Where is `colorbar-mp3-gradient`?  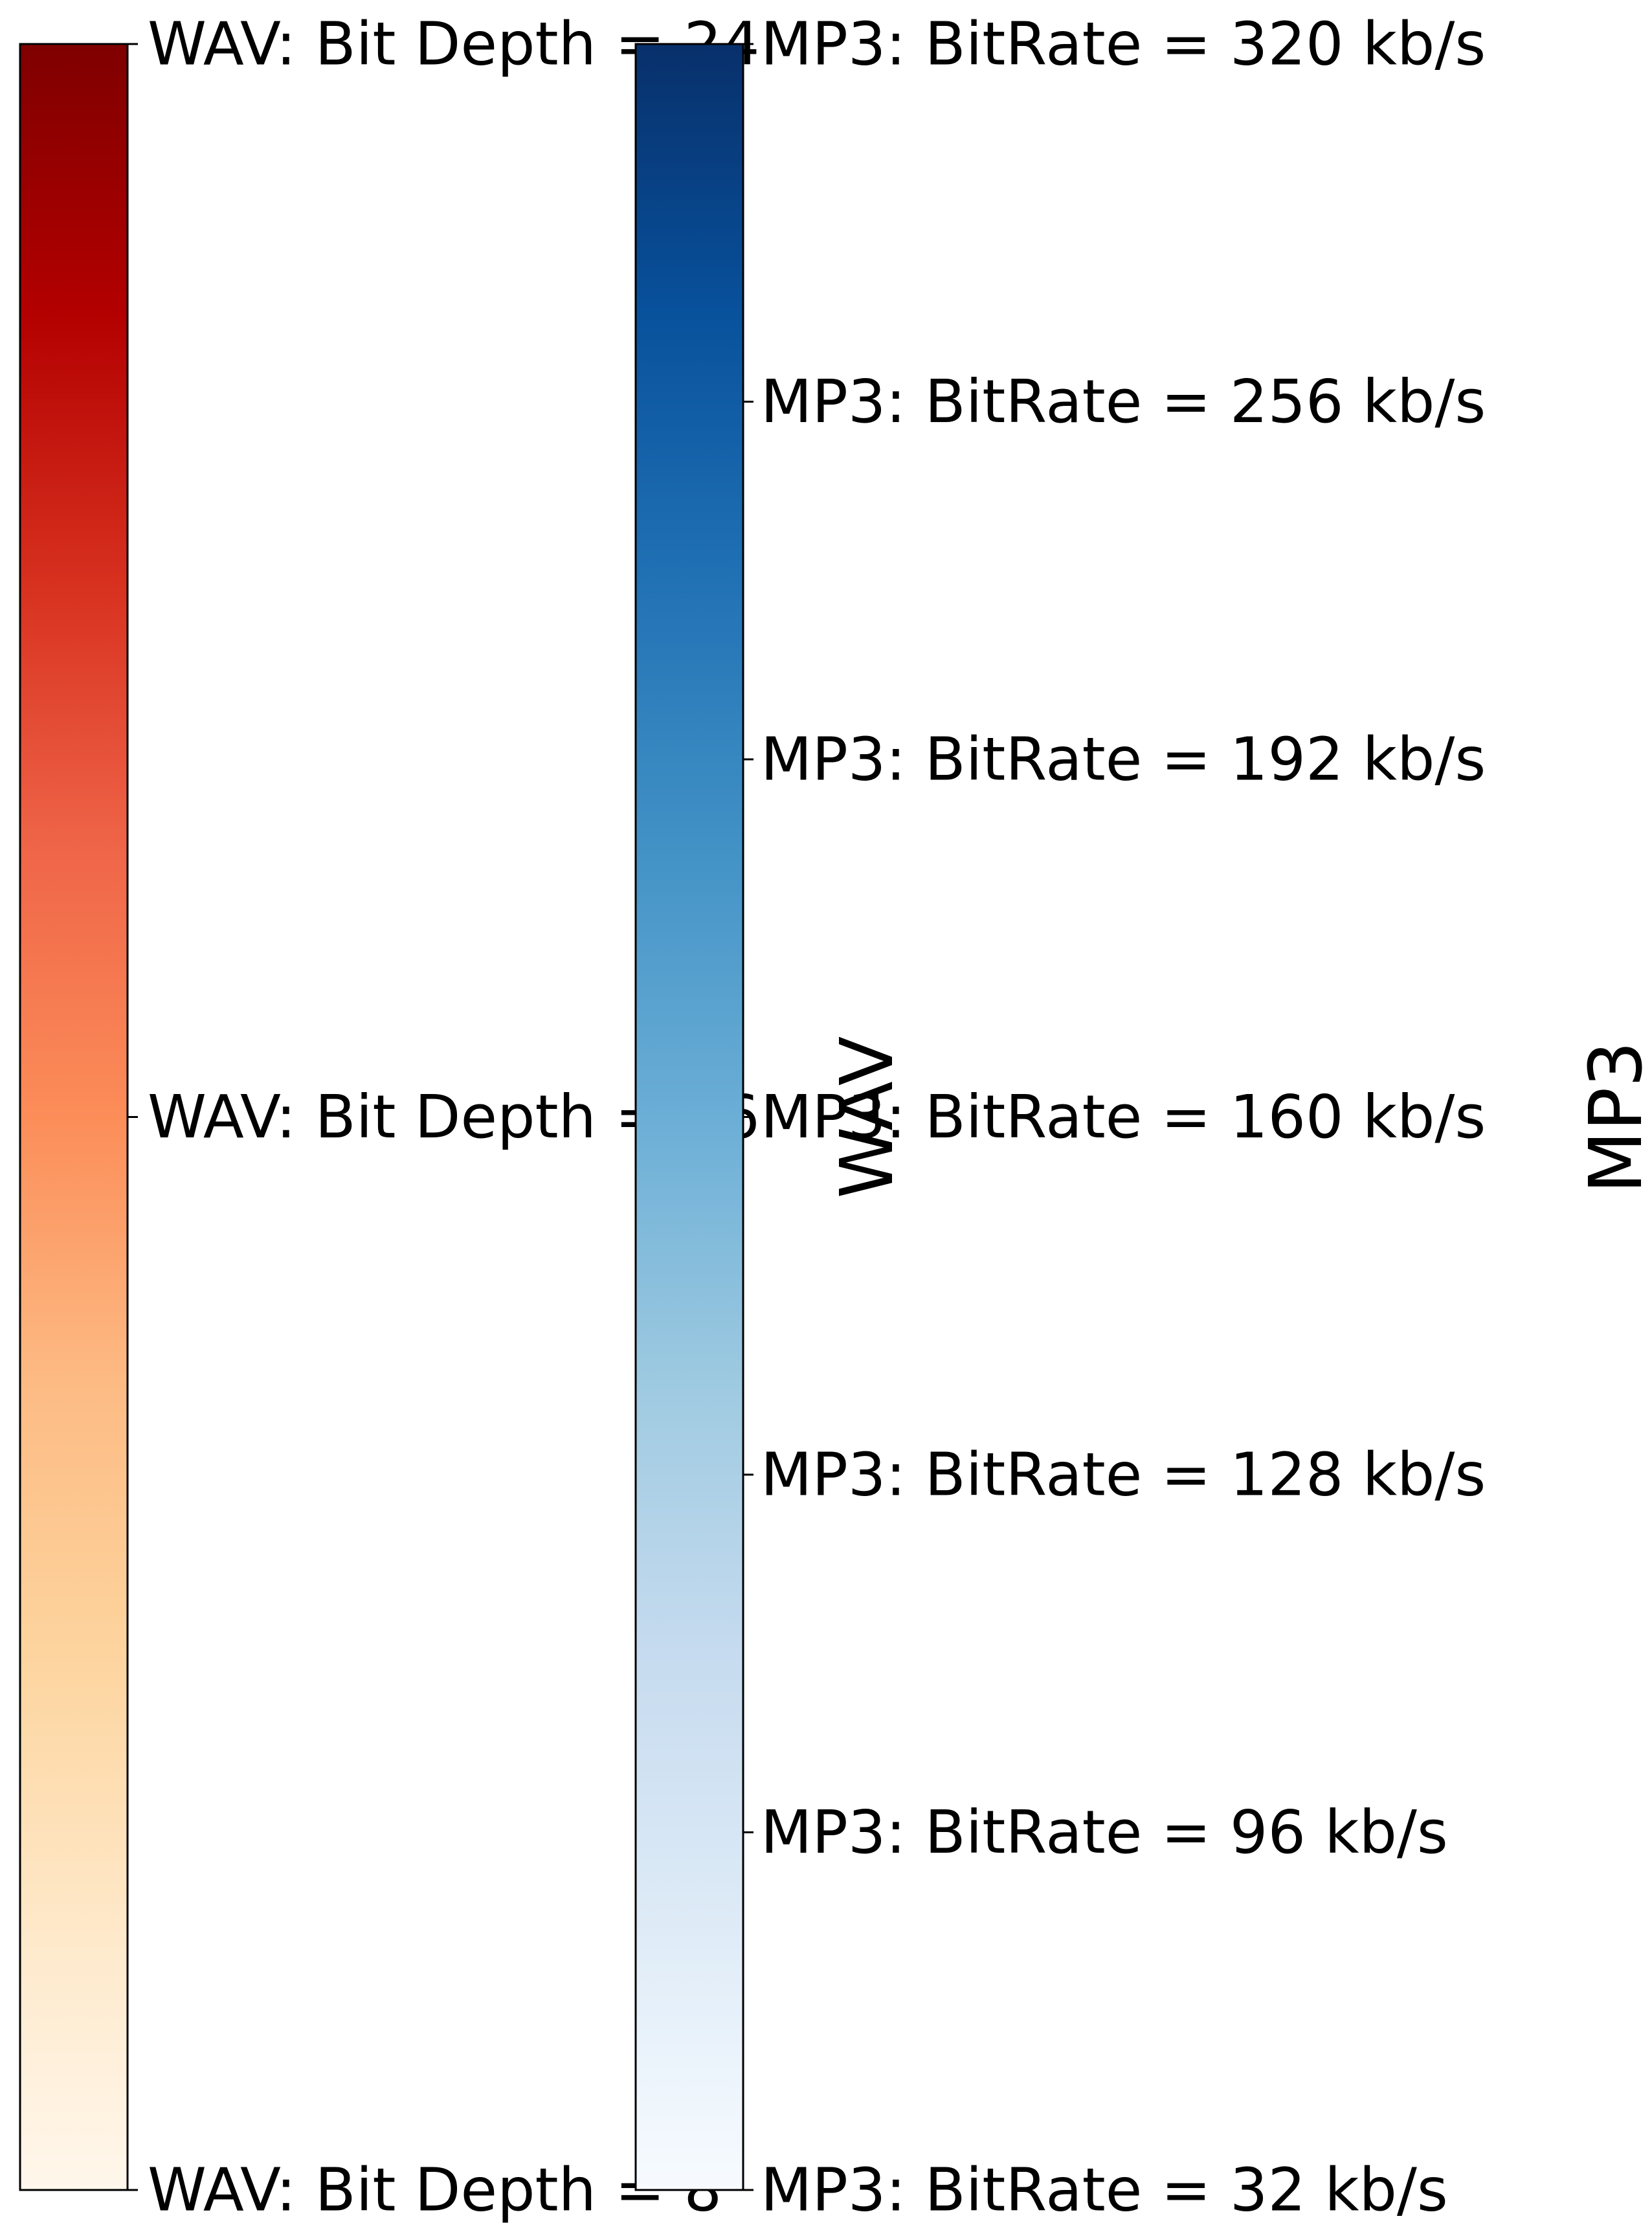 colorbar-mp3-gradient is located at coordinates (689, 1117).